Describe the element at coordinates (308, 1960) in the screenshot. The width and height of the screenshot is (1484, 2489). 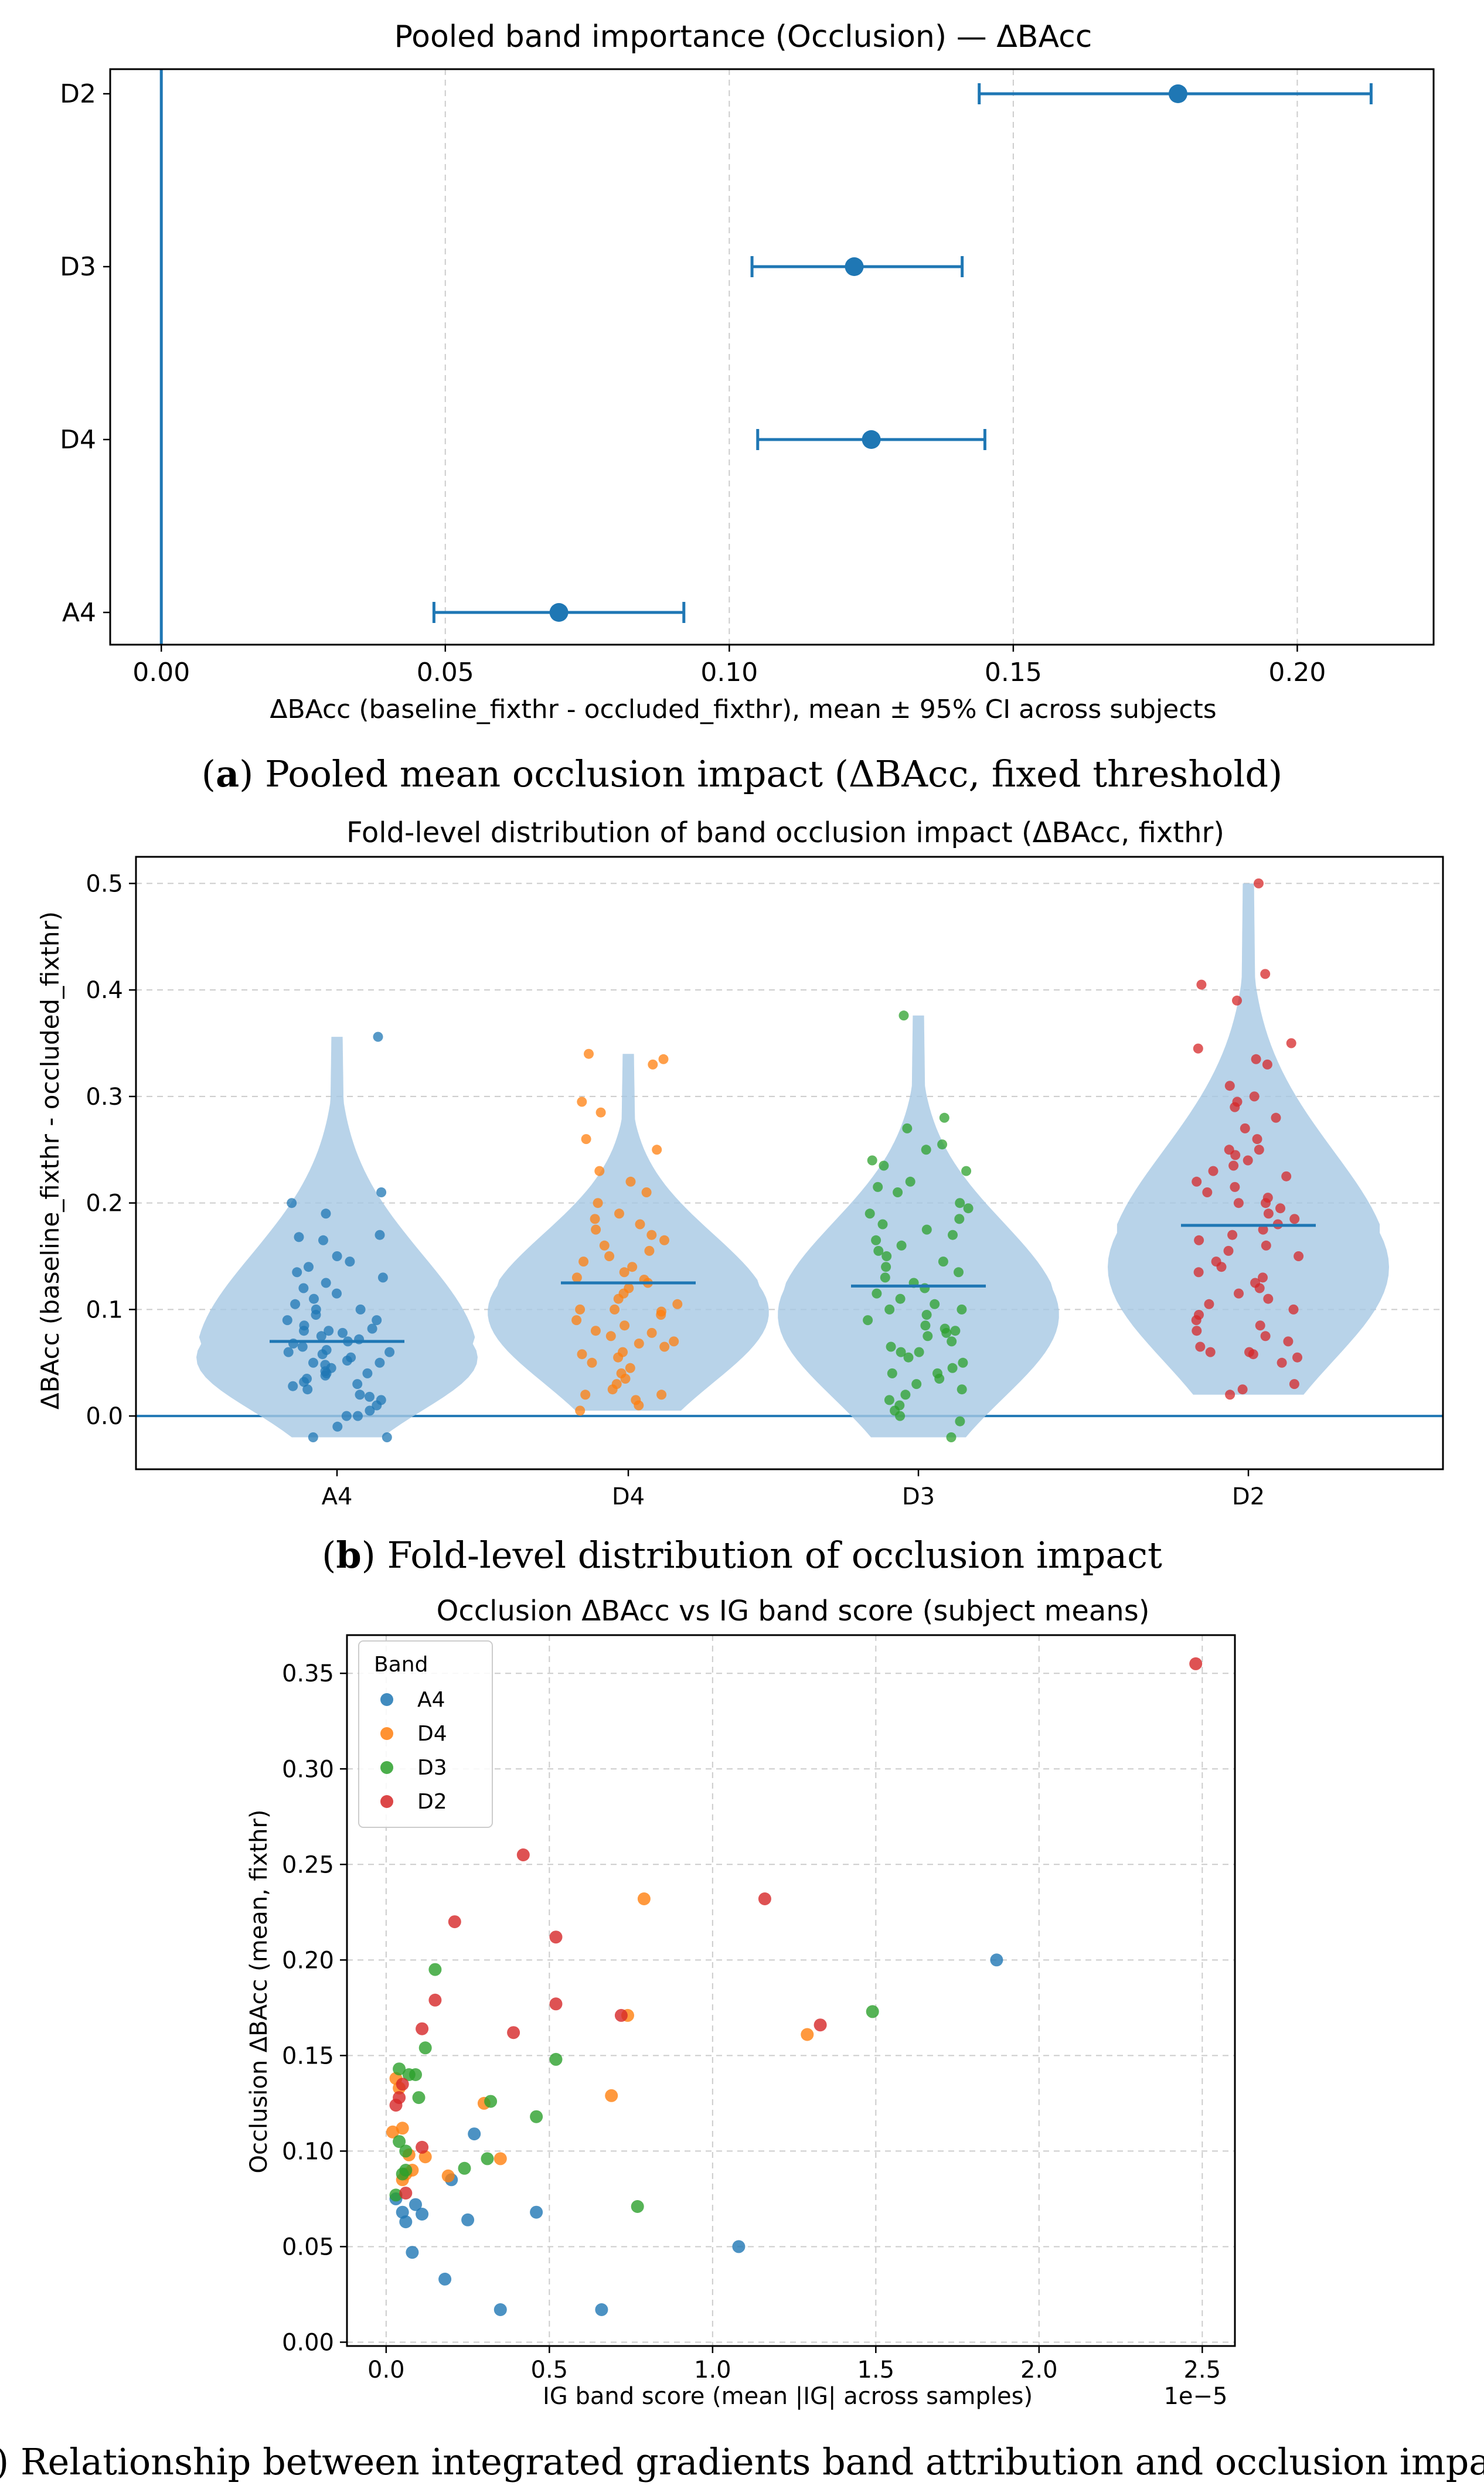
I see `y-tick-label: 0.20` at that location.